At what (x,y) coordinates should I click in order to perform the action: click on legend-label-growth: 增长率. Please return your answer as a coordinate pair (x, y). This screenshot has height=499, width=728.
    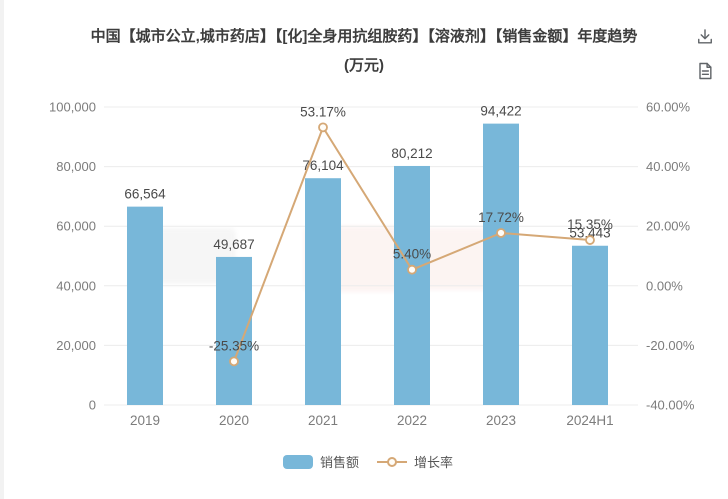
    Looking at the image, I should click on (434, 462).